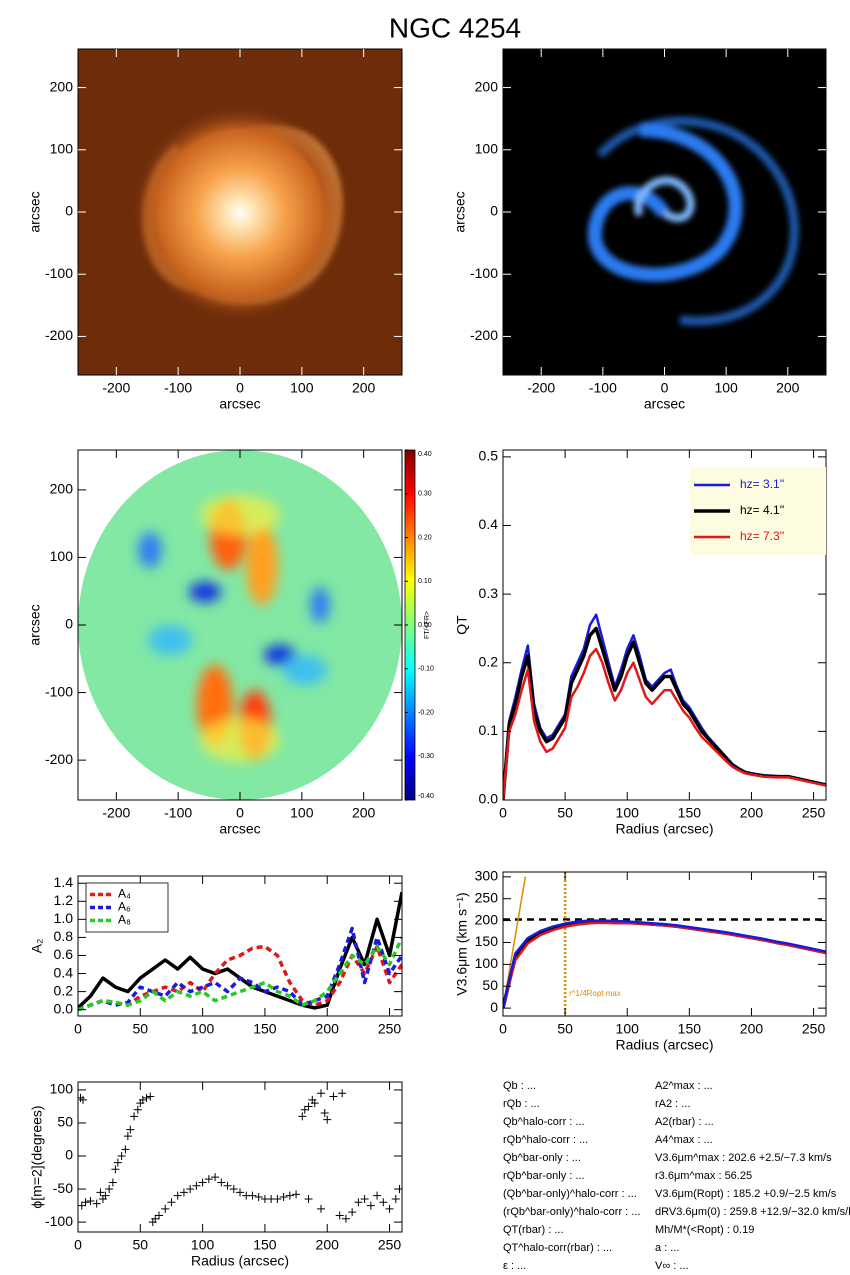 The height and width of the screenshot is (1275, 850). I want to click on torque-map, so click(240, 625).